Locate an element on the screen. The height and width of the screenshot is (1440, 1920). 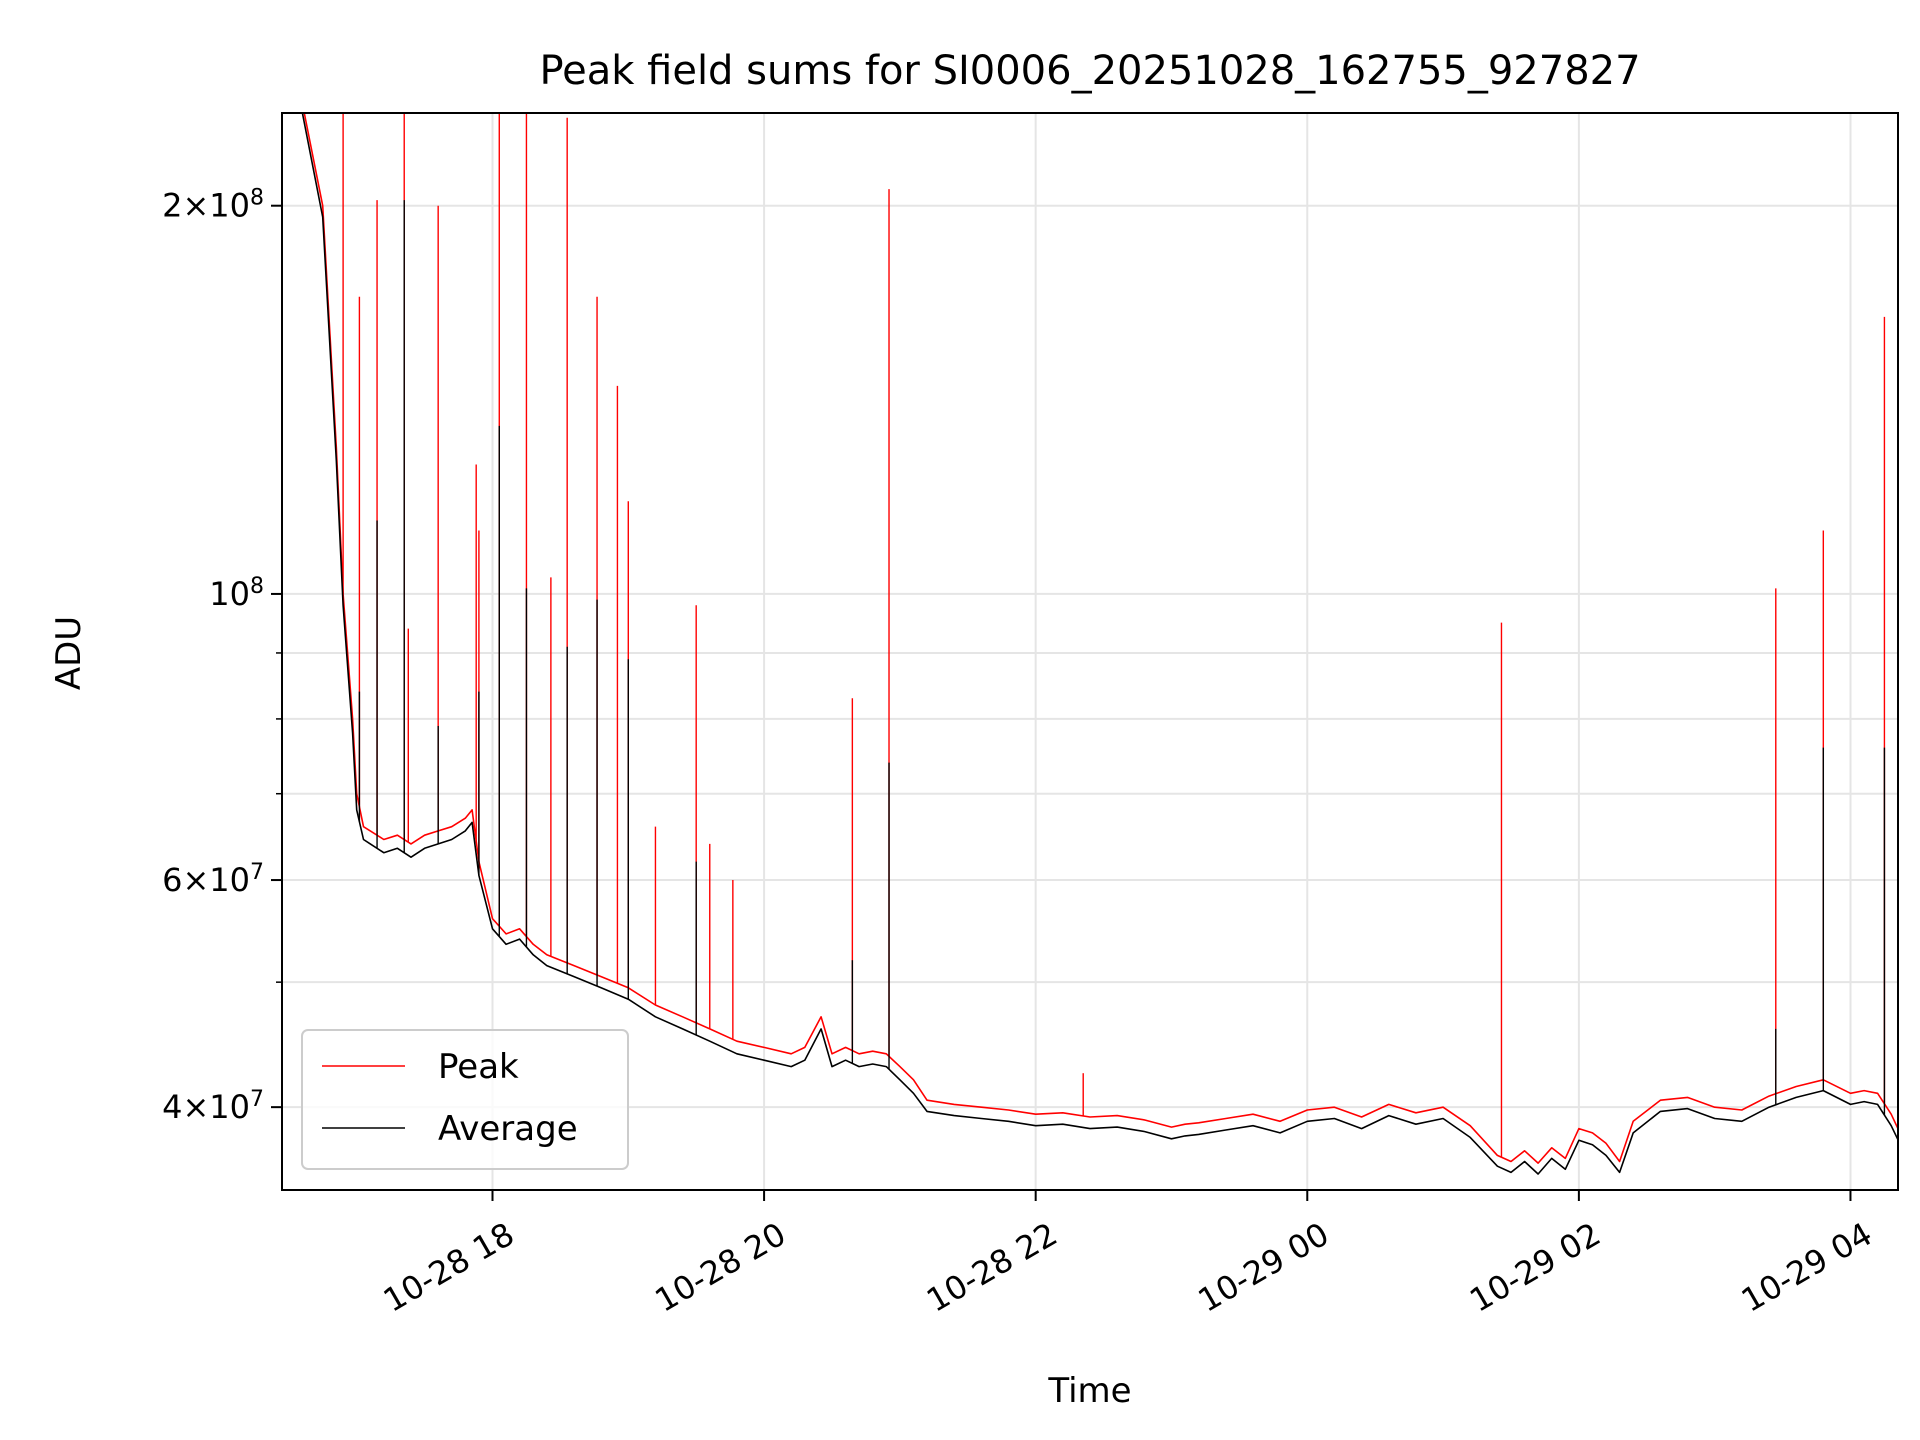
y-axis: 4×107 6×107 108 2×108 is located at coordinates (222, 655).